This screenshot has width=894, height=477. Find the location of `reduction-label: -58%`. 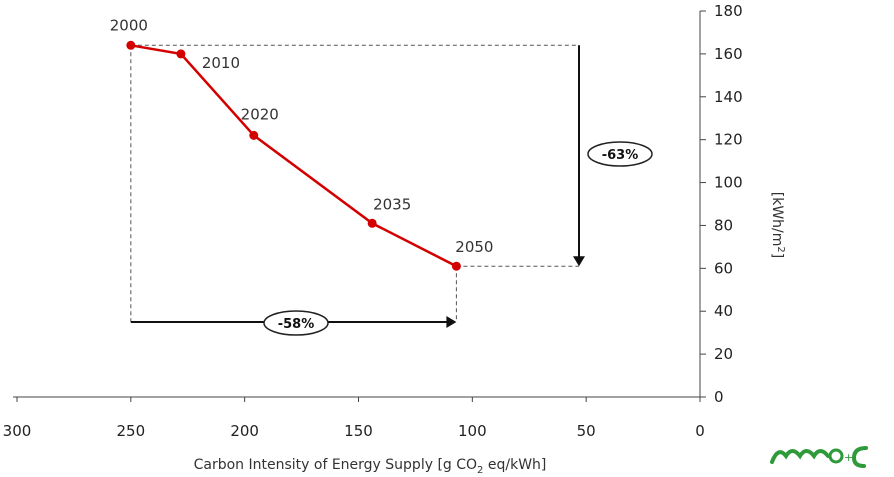

reduction-label: -58% is located at coordinates (296, 324).